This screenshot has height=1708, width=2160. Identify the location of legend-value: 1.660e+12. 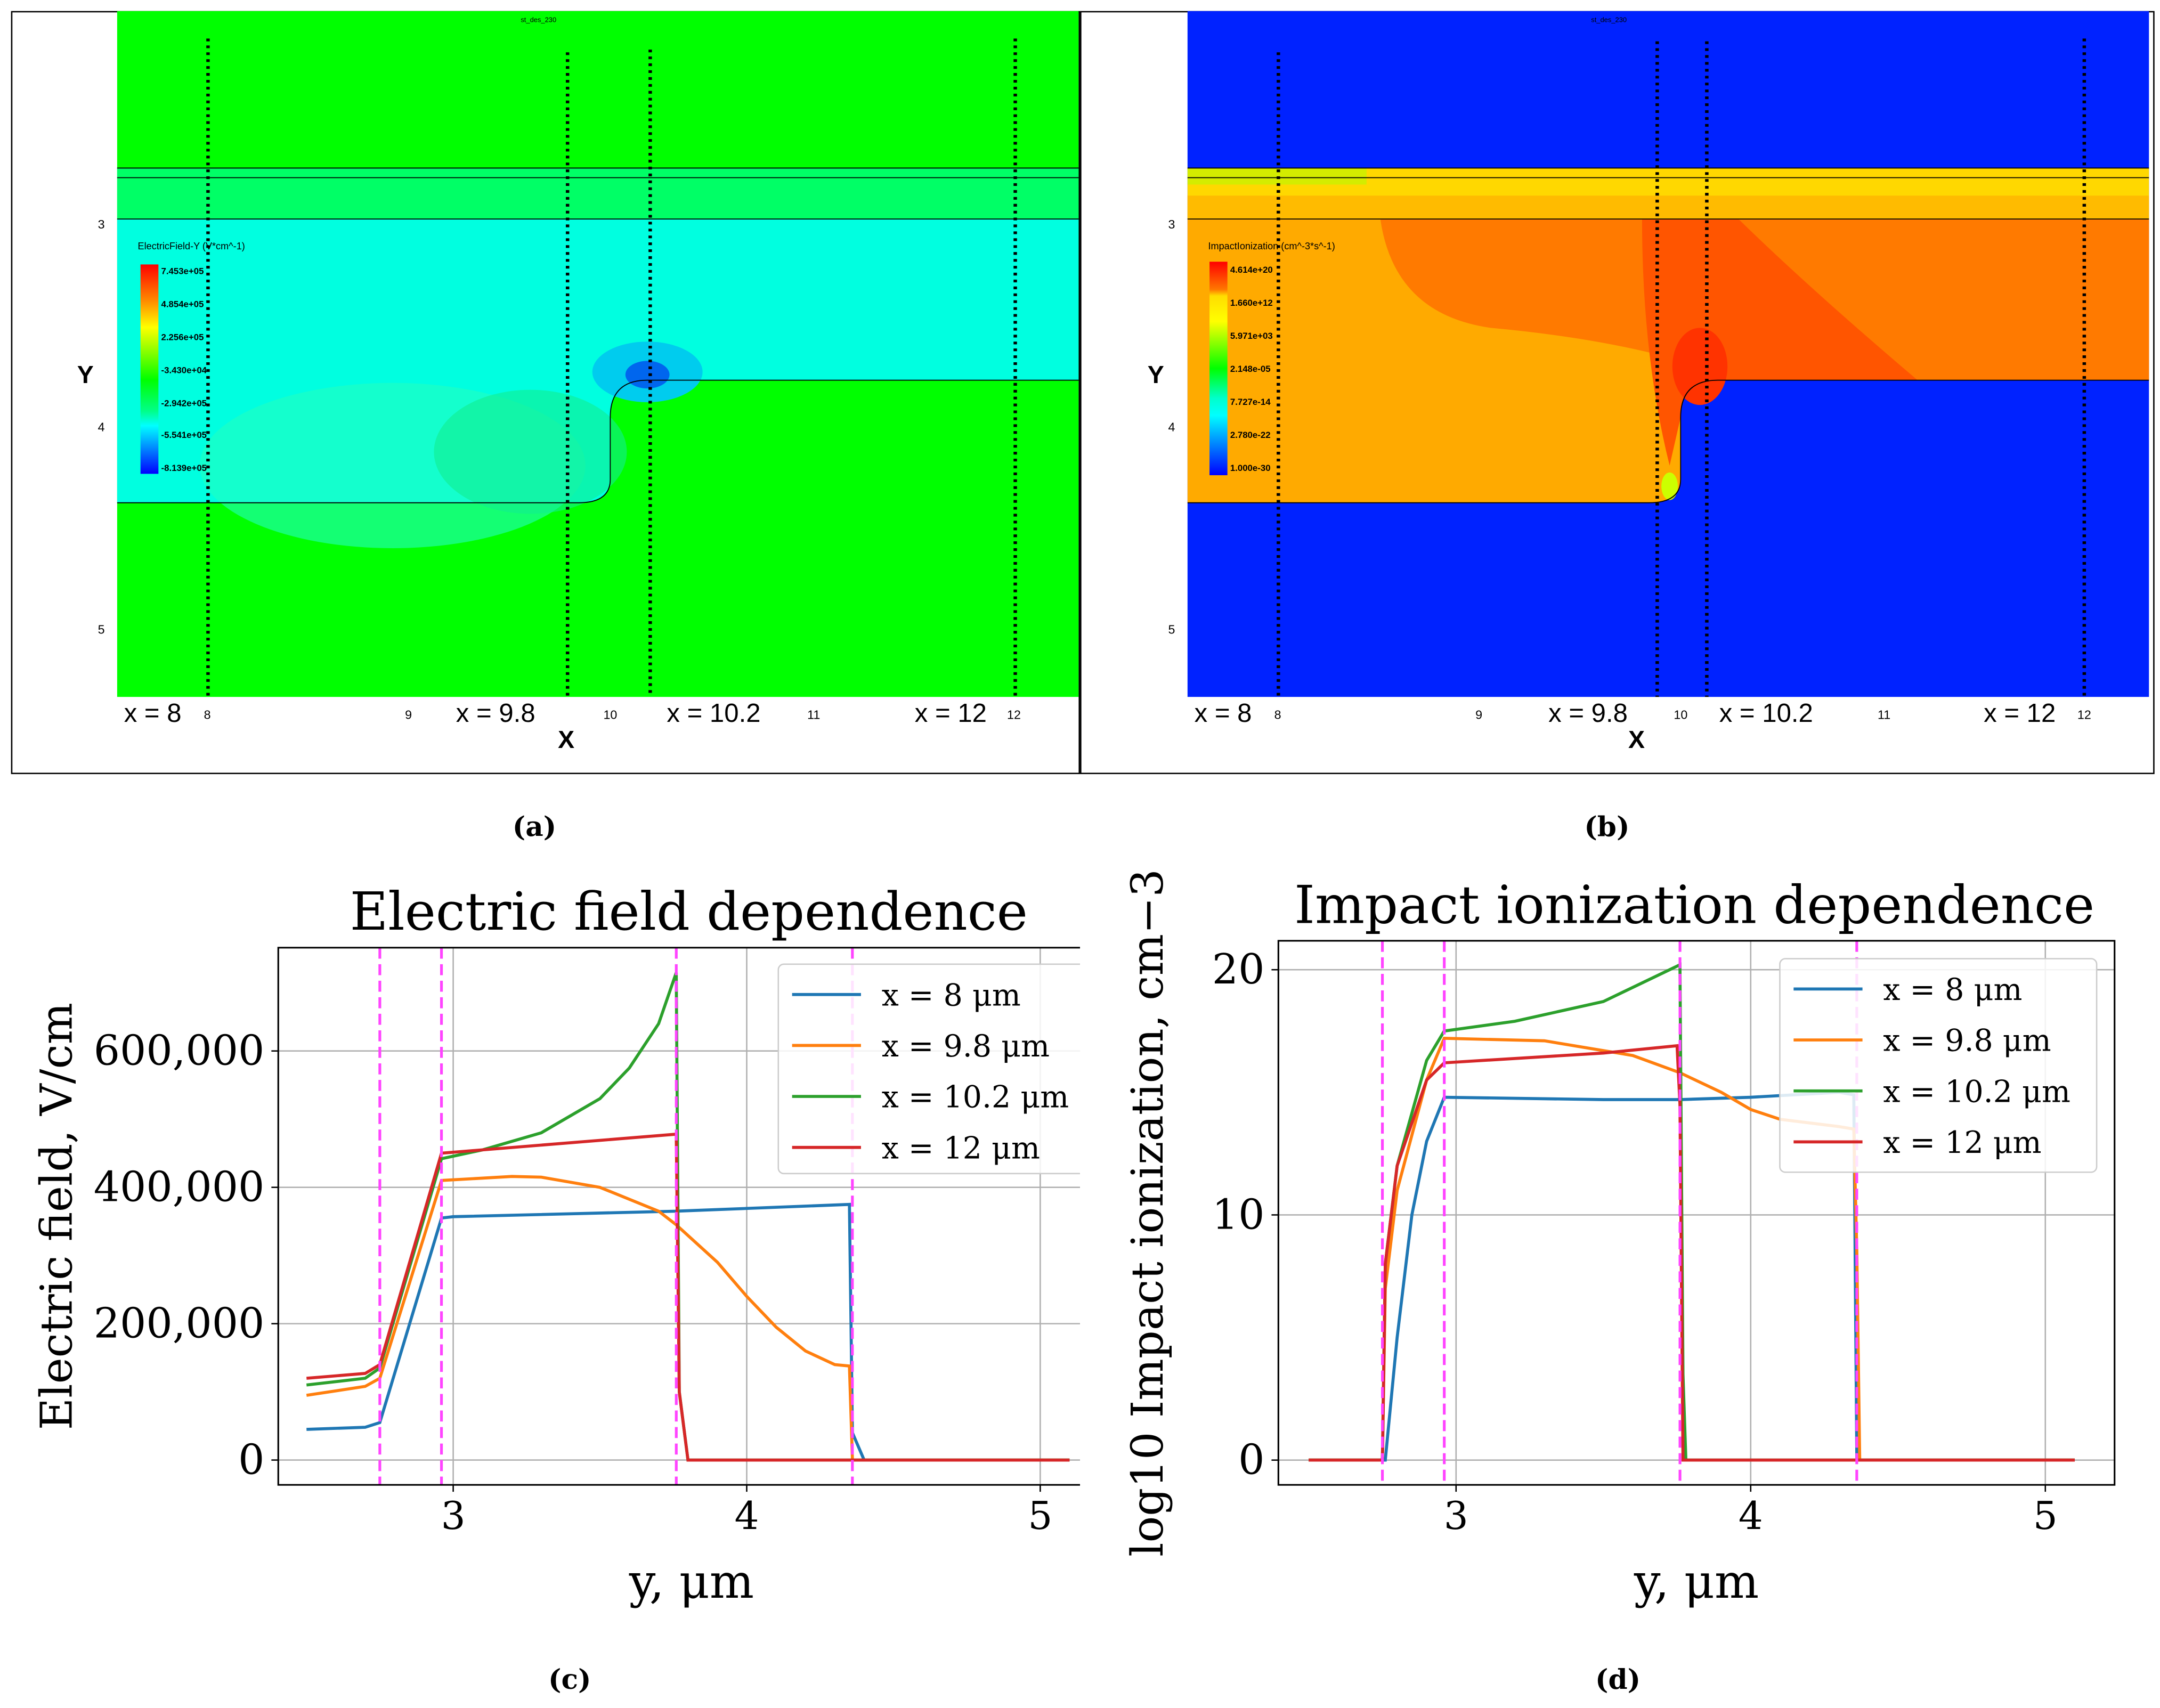
(1251, 304).